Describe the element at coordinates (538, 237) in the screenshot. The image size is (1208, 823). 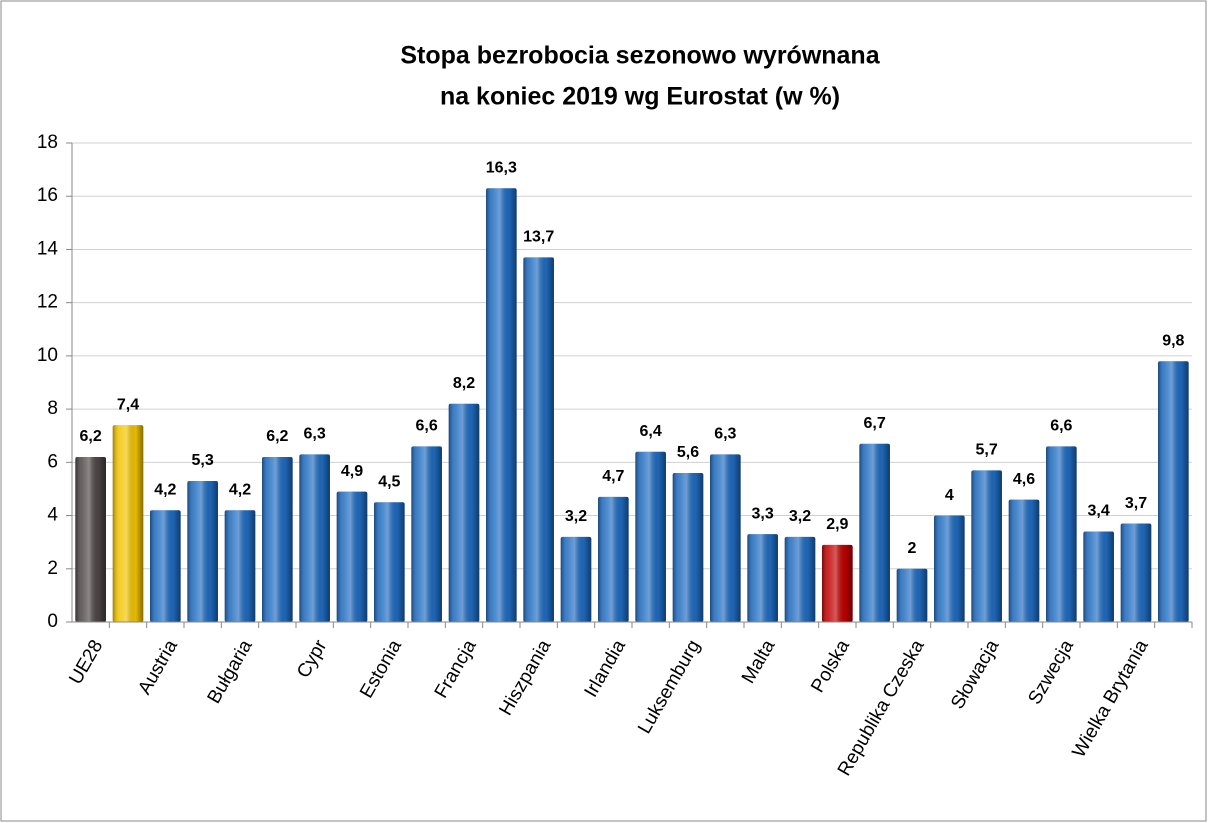
I see `value-label: 13,7` at that location.